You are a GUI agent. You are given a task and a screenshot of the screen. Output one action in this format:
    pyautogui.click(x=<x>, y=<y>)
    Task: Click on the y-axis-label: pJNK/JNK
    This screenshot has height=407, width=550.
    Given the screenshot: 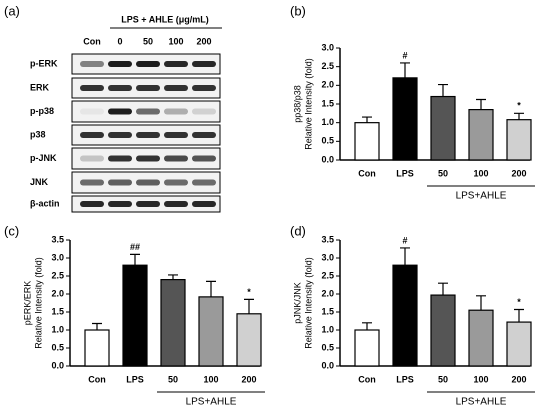 What is the action you would take?
    pyautogui.click(x=297, y=303)
    